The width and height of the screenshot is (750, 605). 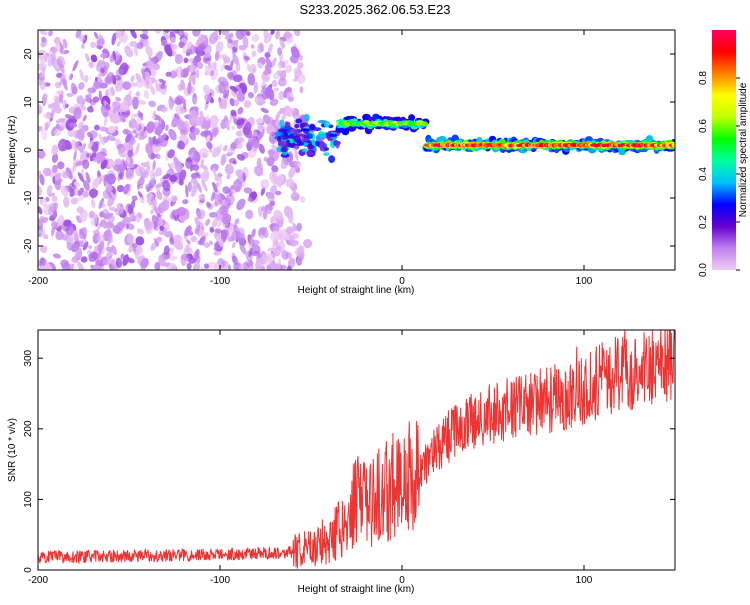 What do you see at coordinates (402, 281) in the screenshot?
I see `spectrogram-x-tick-label: 0` at bounding box center [402, 281].